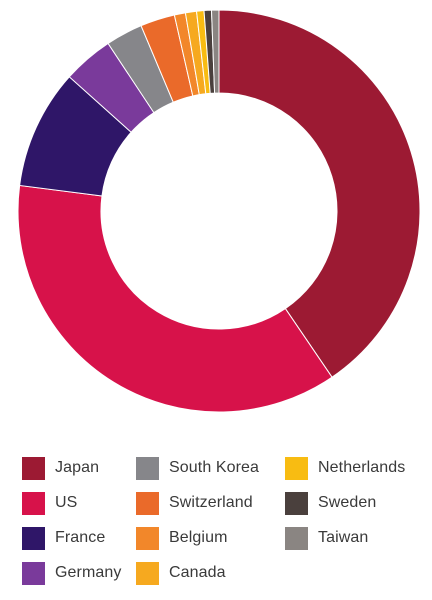  Describe the element at coordinates (215, 51) in the screenshot. I see `slice-taiwan` at that location.